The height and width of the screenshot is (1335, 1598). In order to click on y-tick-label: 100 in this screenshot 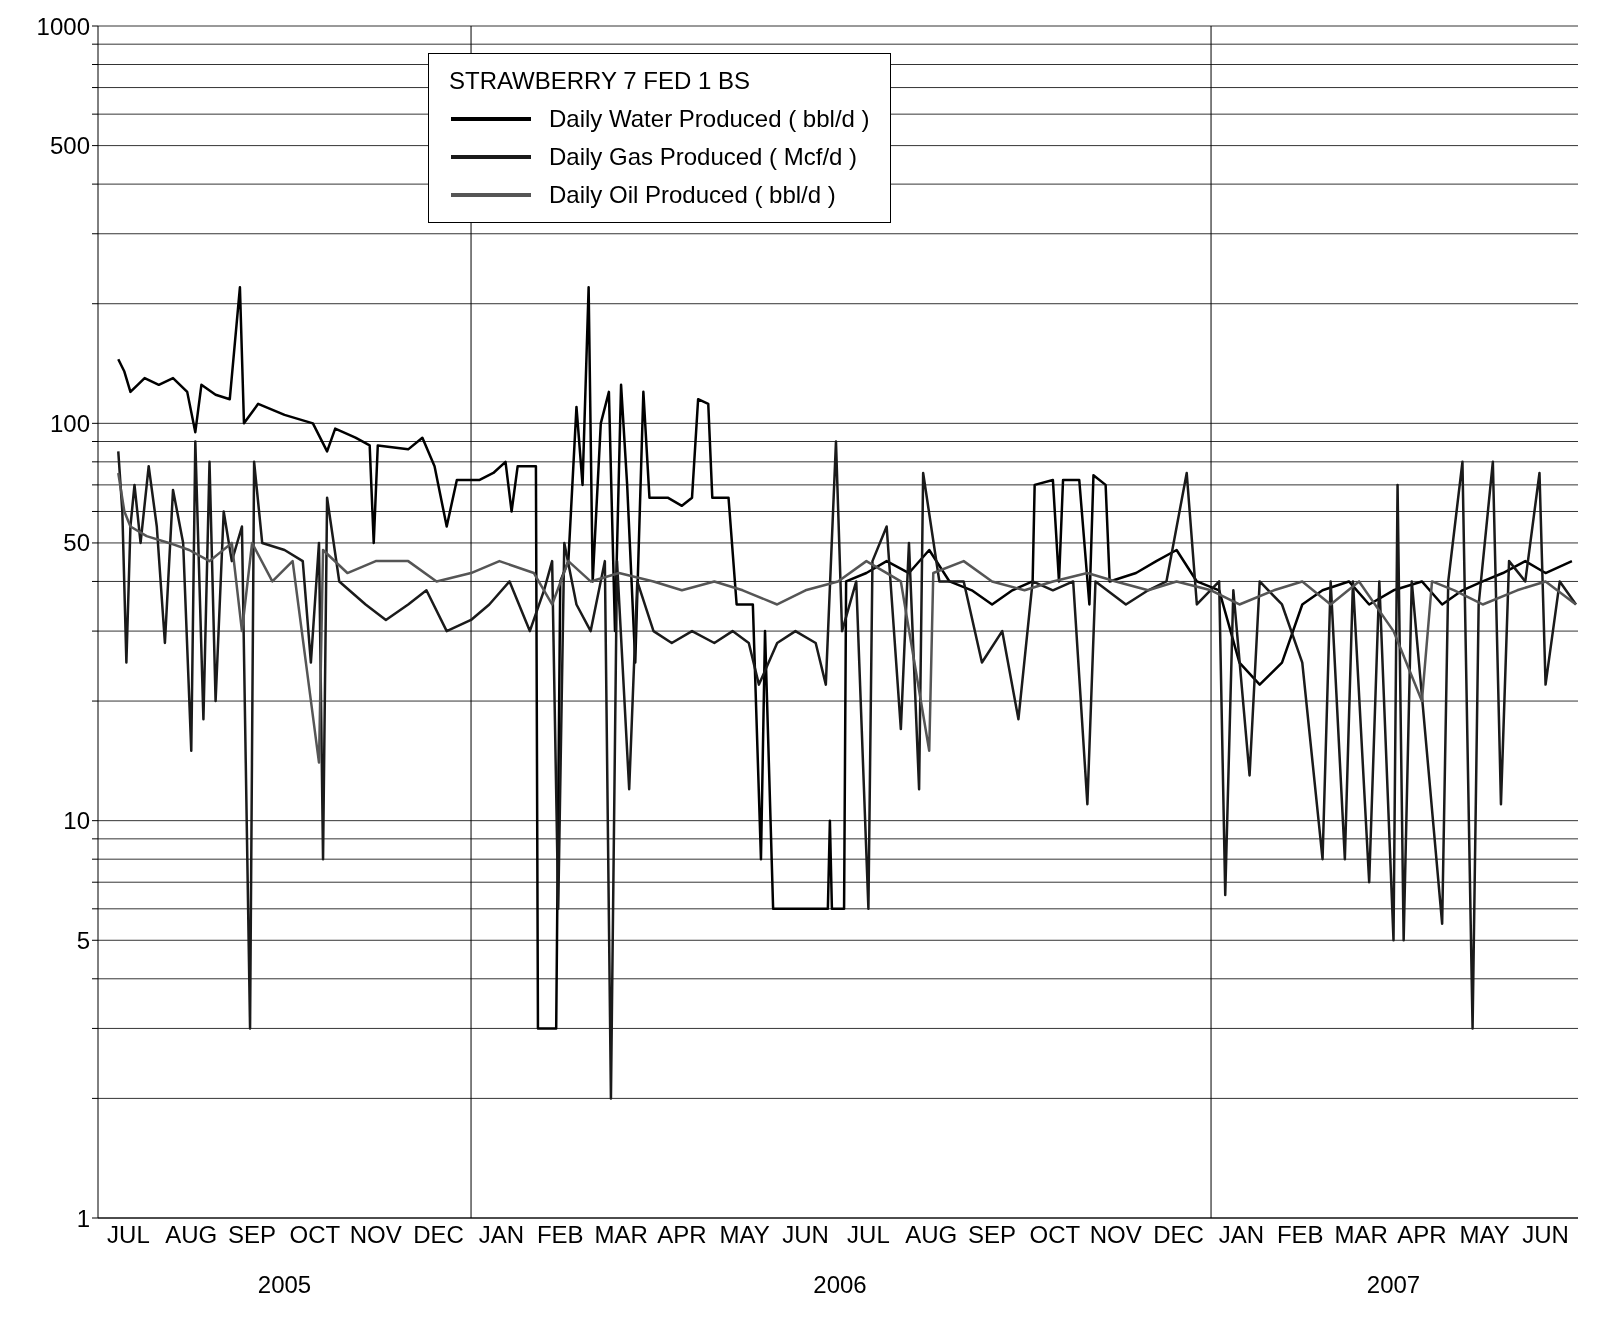, I will do `click(69, 423)`.